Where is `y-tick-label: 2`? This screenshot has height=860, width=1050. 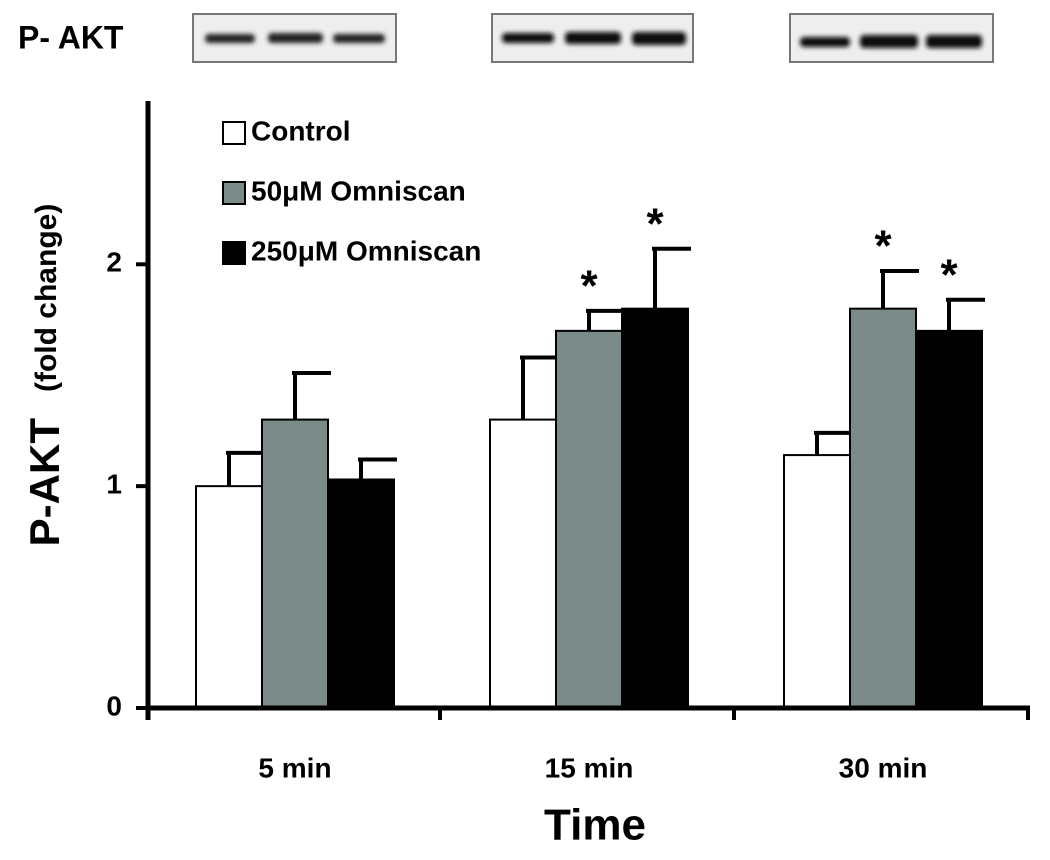
y-tick-label: 2 is located at coordinates (114, 262).